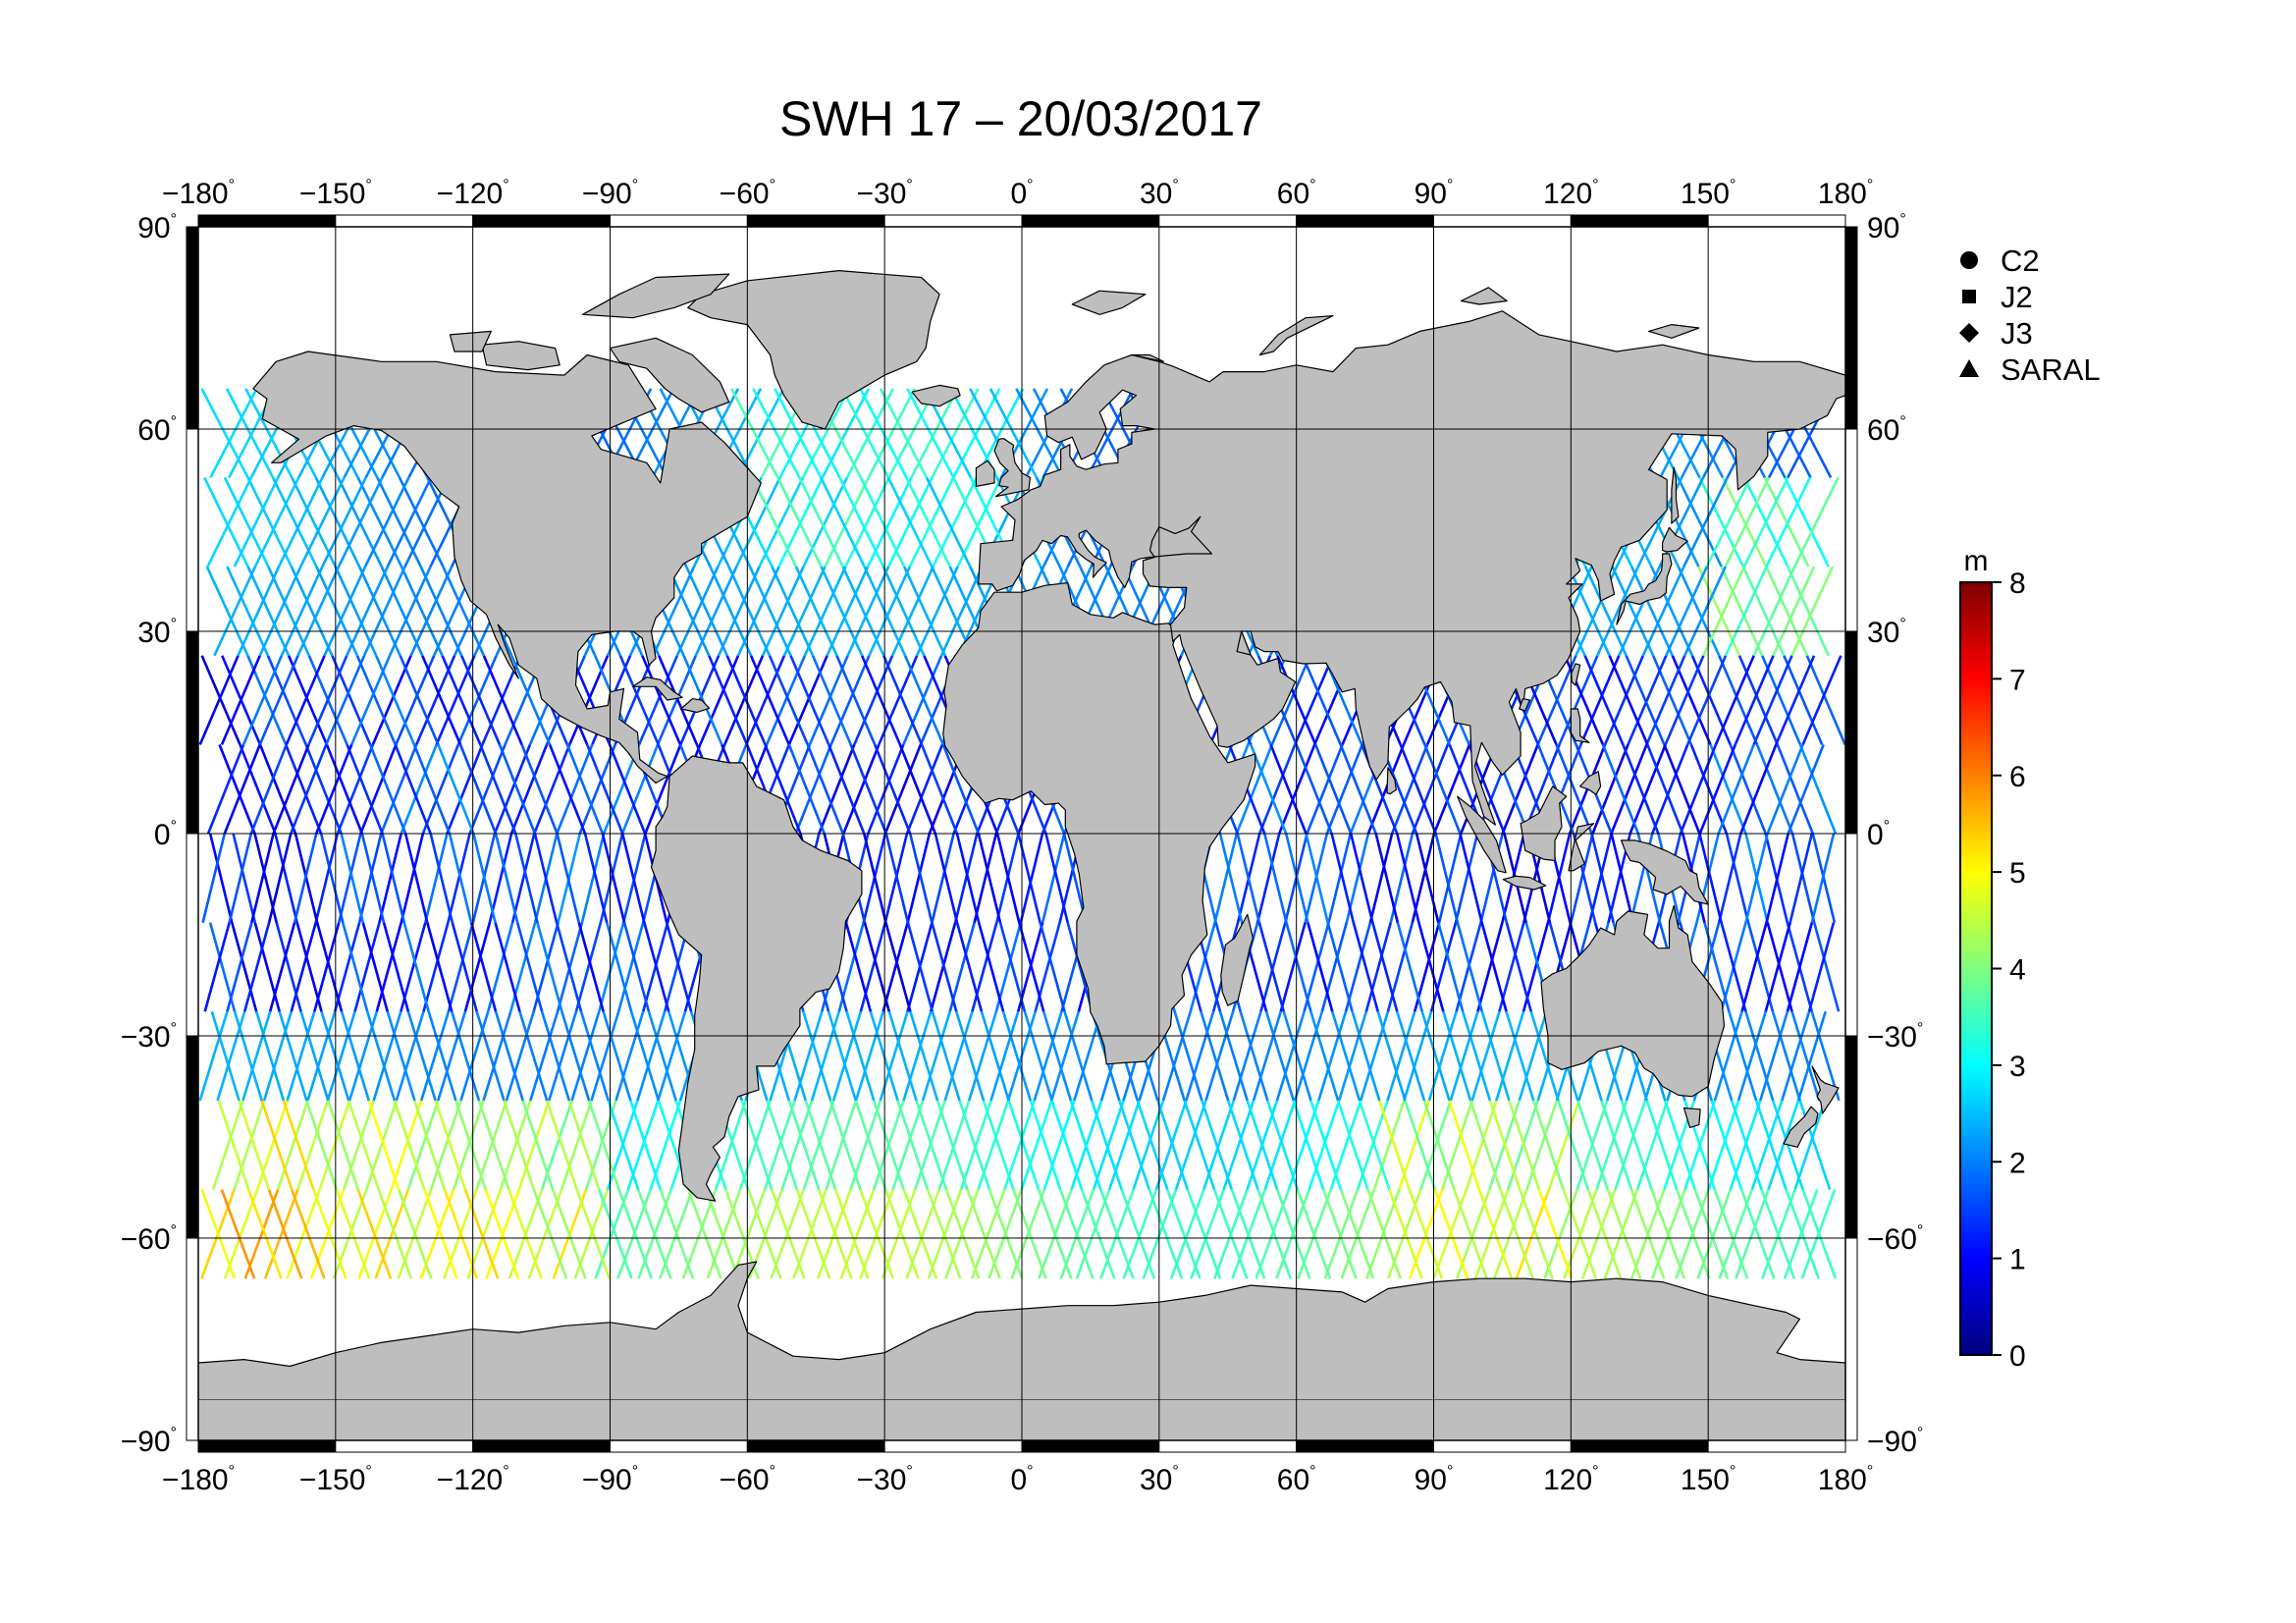  I want to click on colorbar-tick-label: 0, so click(2018, 1356).